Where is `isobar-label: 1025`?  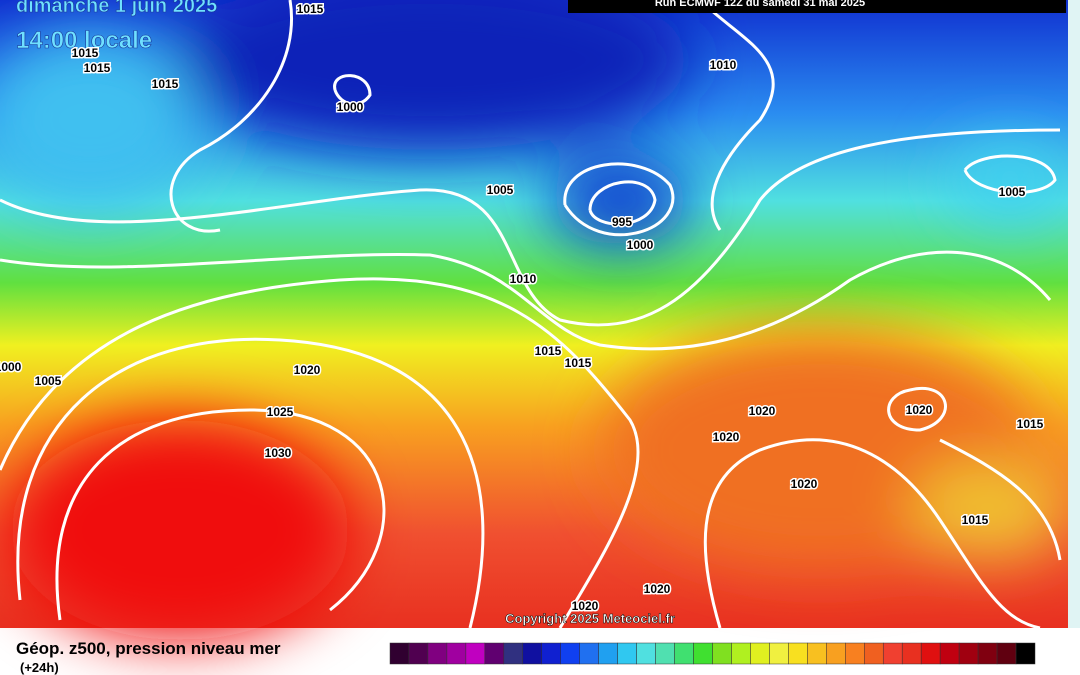 isobar-label: 1025 is located at coordinates (280, 412).